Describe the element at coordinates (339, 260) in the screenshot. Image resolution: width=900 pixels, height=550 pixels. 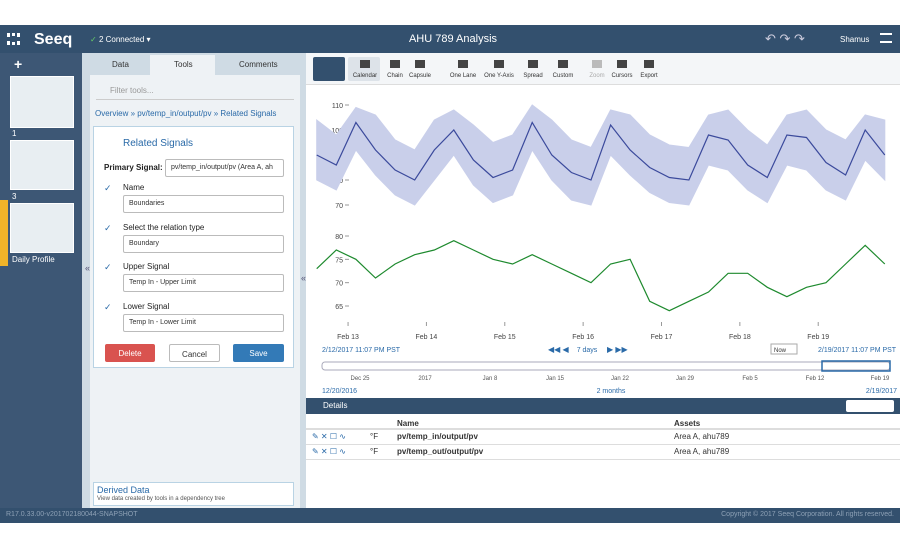
I see `y-tick-label: 75` at that location.